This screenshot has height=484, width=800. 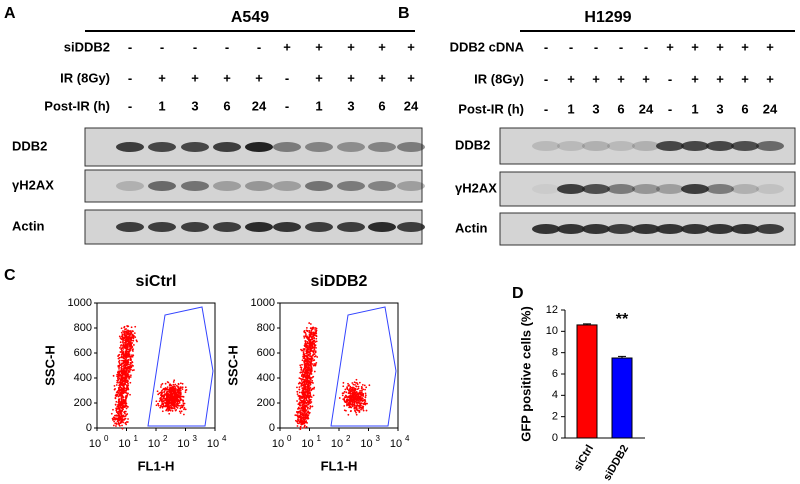 What do you see at coordinates (259, 105) in the screenshot?
I see `lane-condition: 24` at bounding box center [259, 105].